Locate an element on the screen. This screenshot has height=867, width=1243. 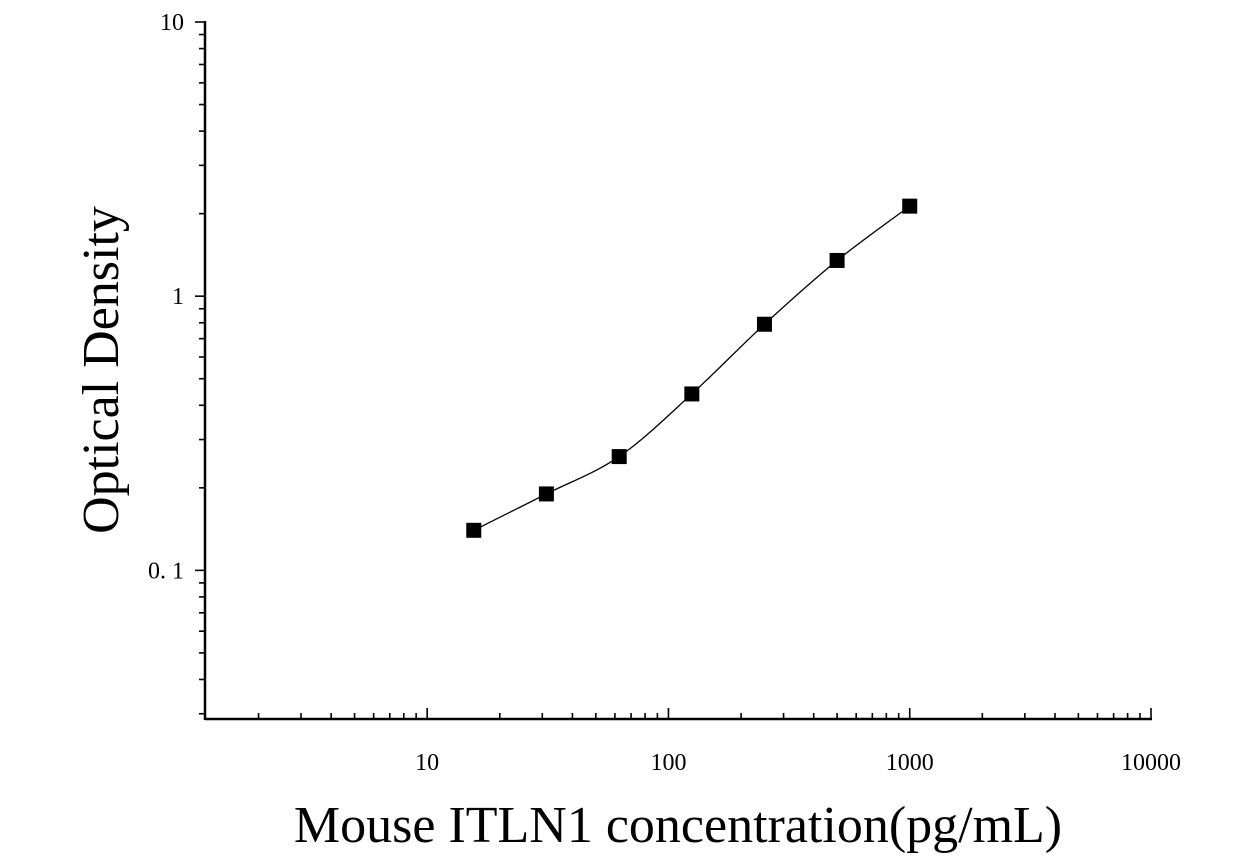
y-tick-label: 0. 1 is located at coordinates (166, 571).